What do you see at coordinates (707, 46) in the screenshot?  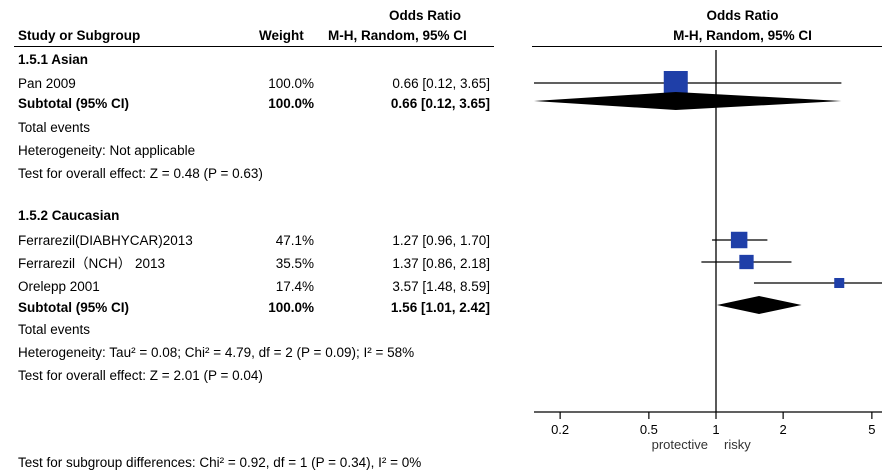 I see `header-rule-right` at bounding box center [707, 46].